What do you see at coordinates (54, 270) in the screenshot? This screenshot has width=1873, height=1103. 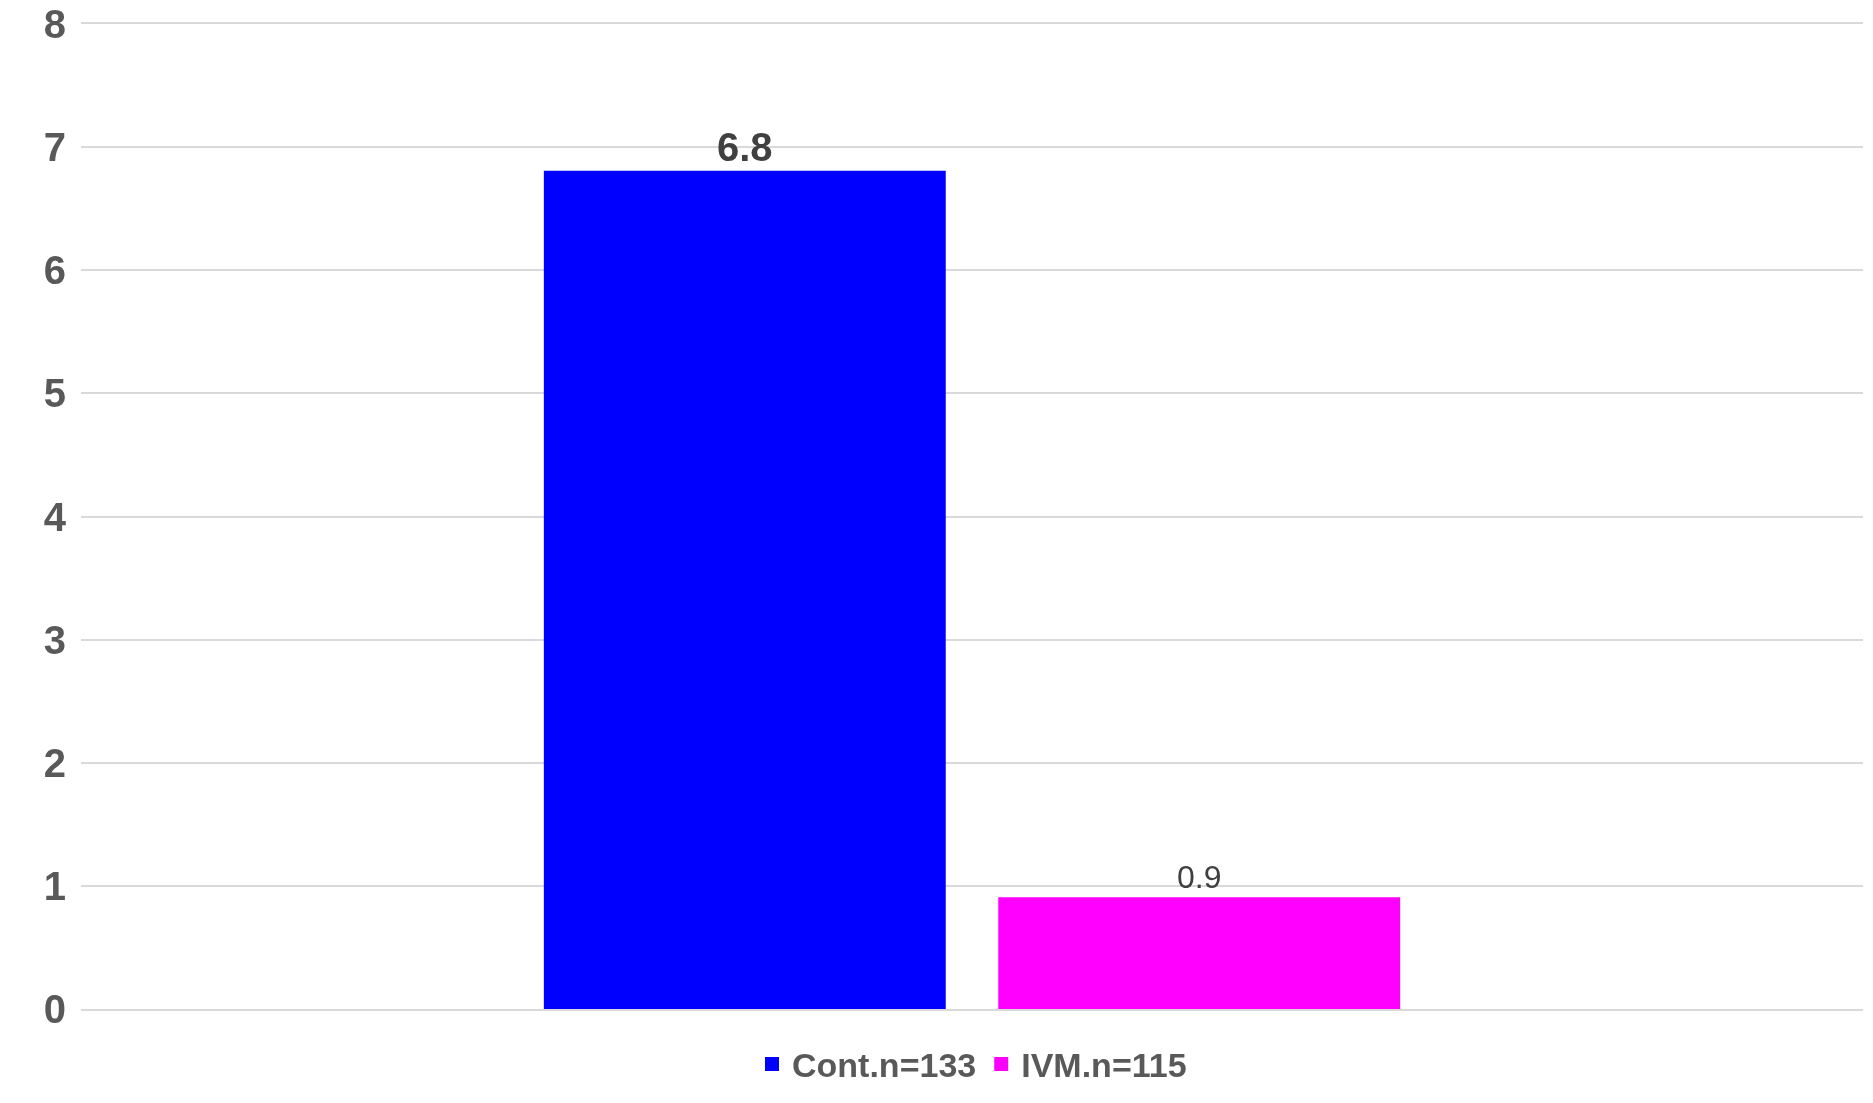 I see `y-tick-label: 6` at bounding box center [54, 270].